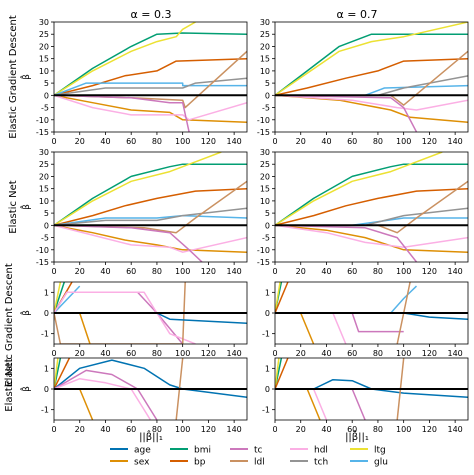 This screenshot has height=475, width=474. I want to click on legend-label-hdl: hdl, so click(321, 451).